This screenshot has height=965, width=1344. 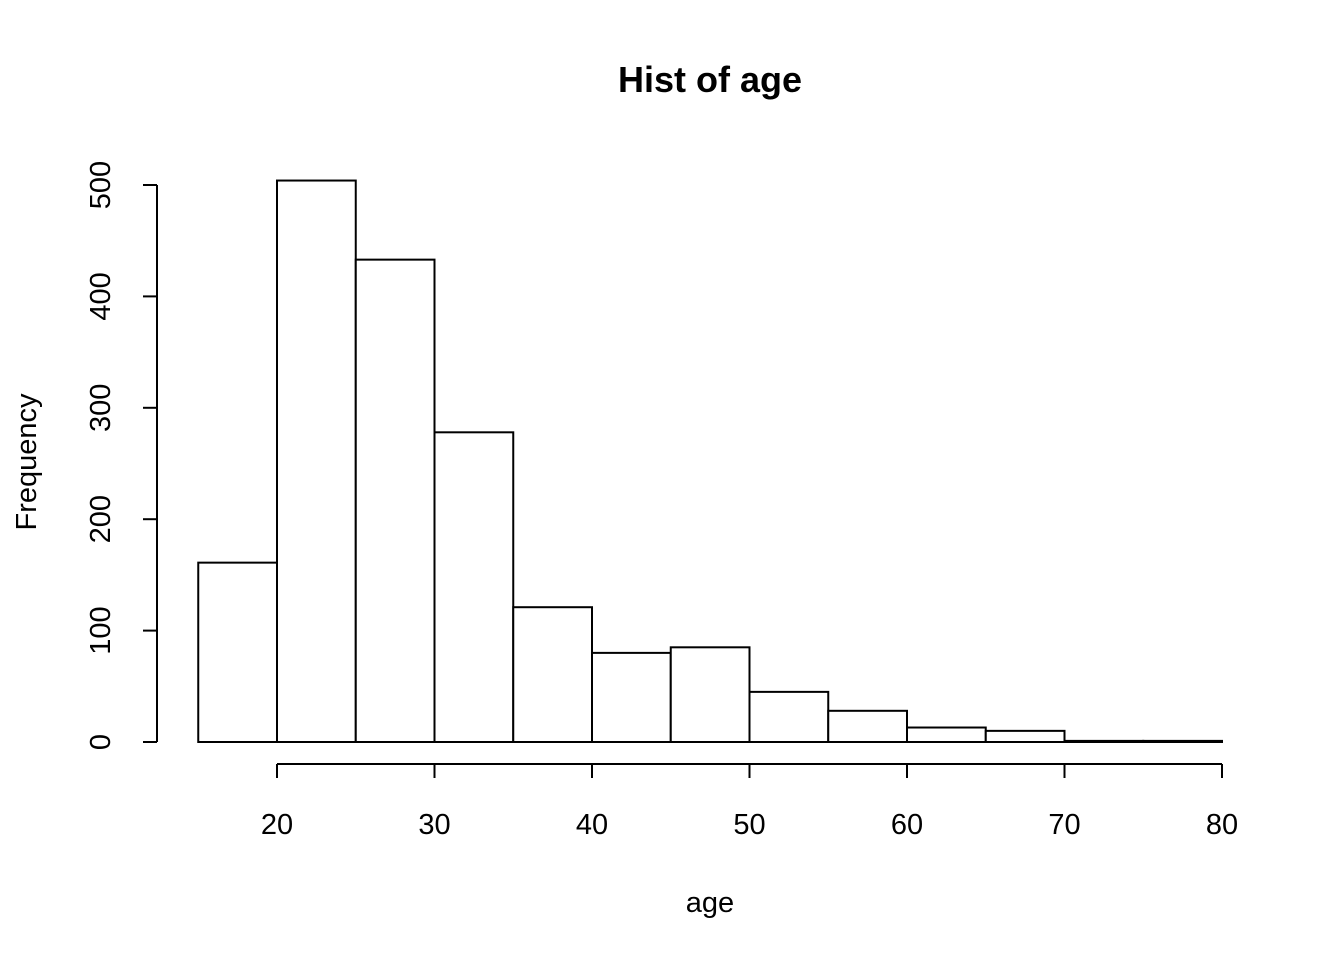 I want to click on chart-title: Hist of age, so click(x=710, y=79).